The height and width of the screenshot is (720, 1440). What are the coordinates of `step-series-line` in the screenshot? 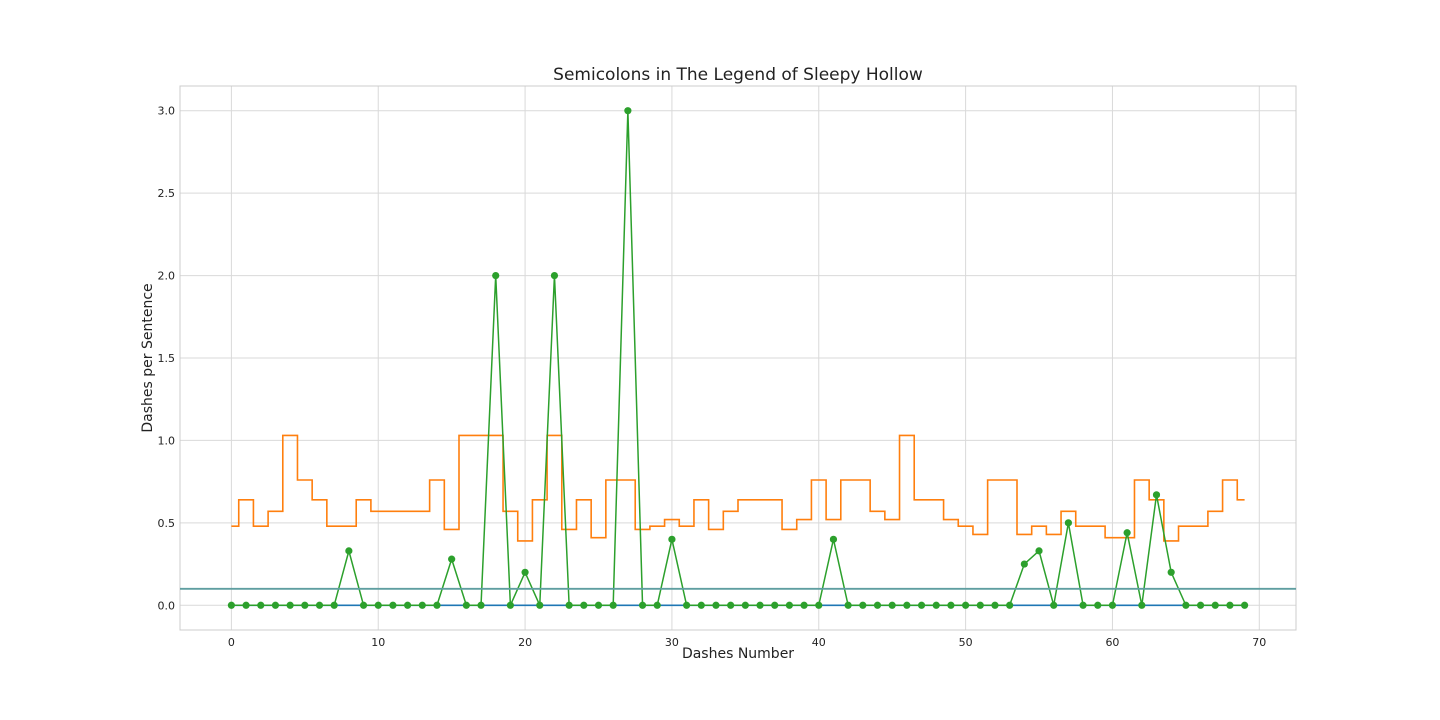 It's located at (738, 488).